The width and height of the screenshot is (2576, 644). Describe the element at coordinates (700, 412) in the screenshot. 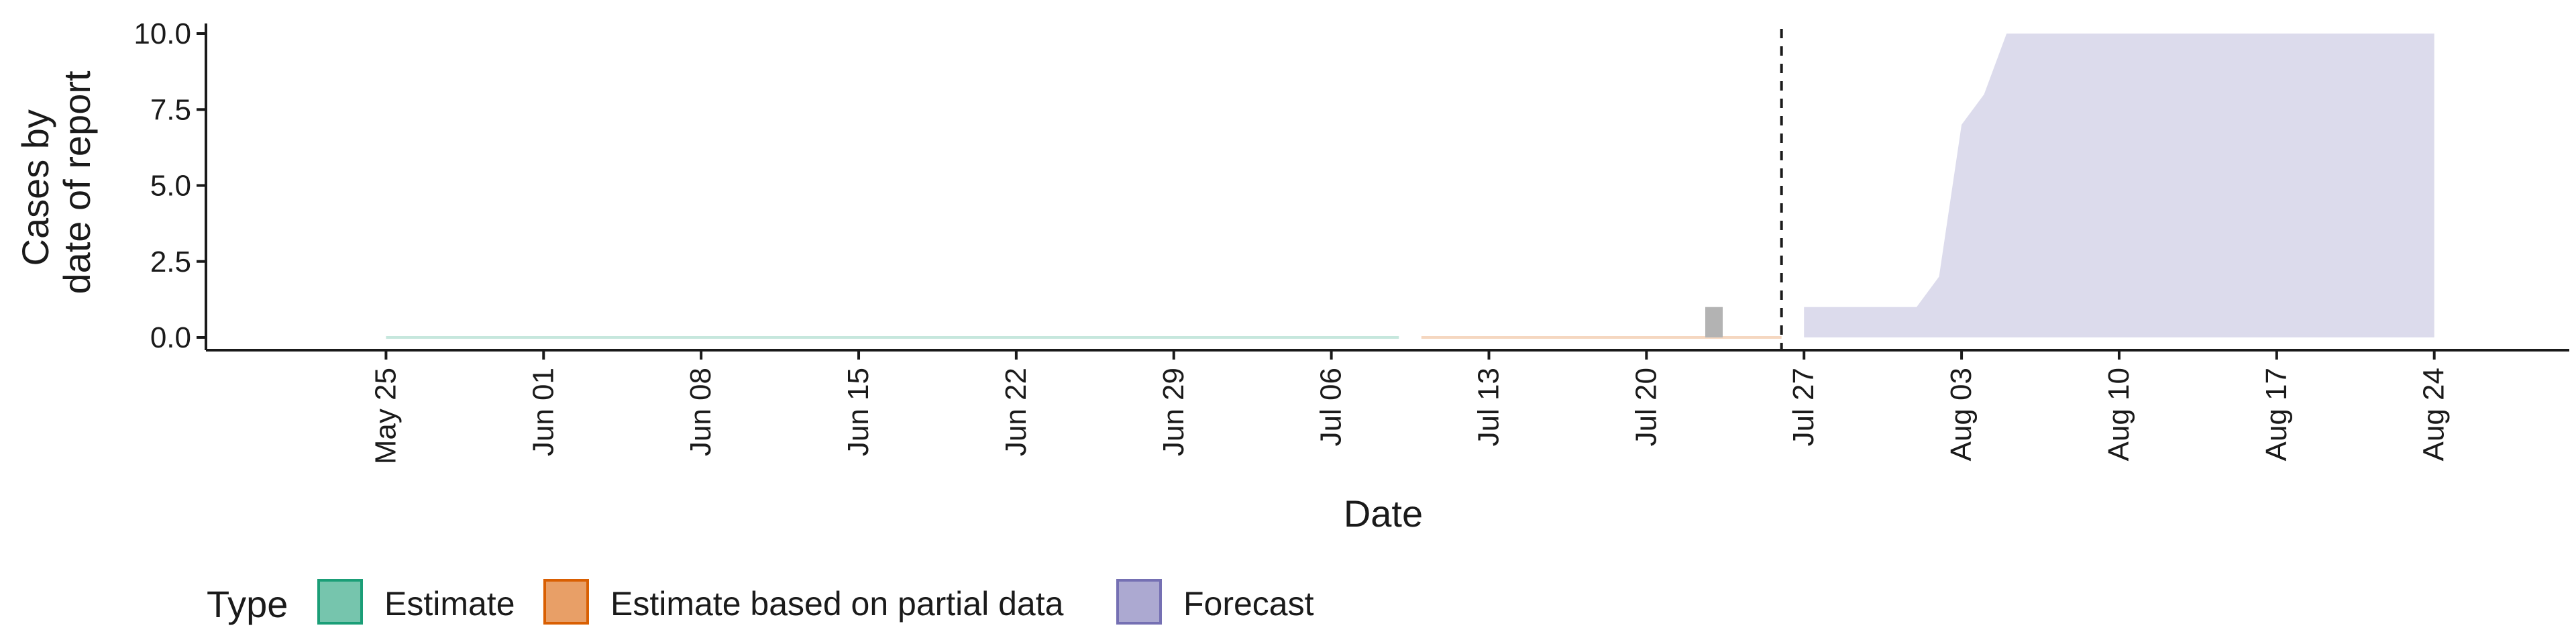

I see `x-tick-label-2: Jun 08` at that location.